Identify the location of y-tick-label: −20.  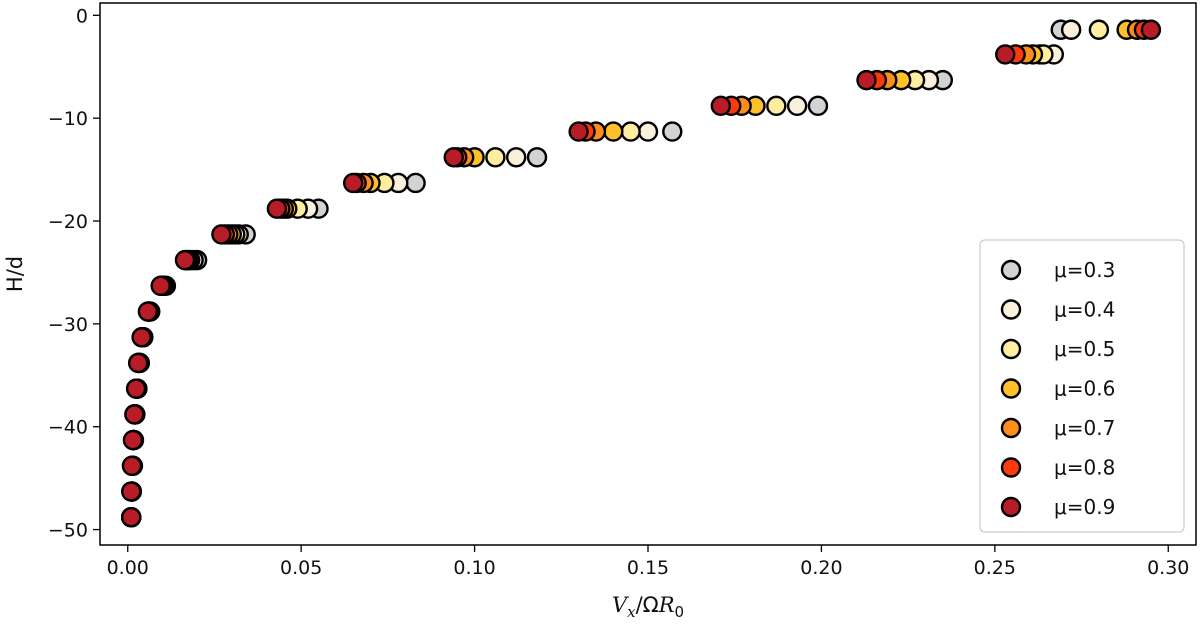
(68, 222).